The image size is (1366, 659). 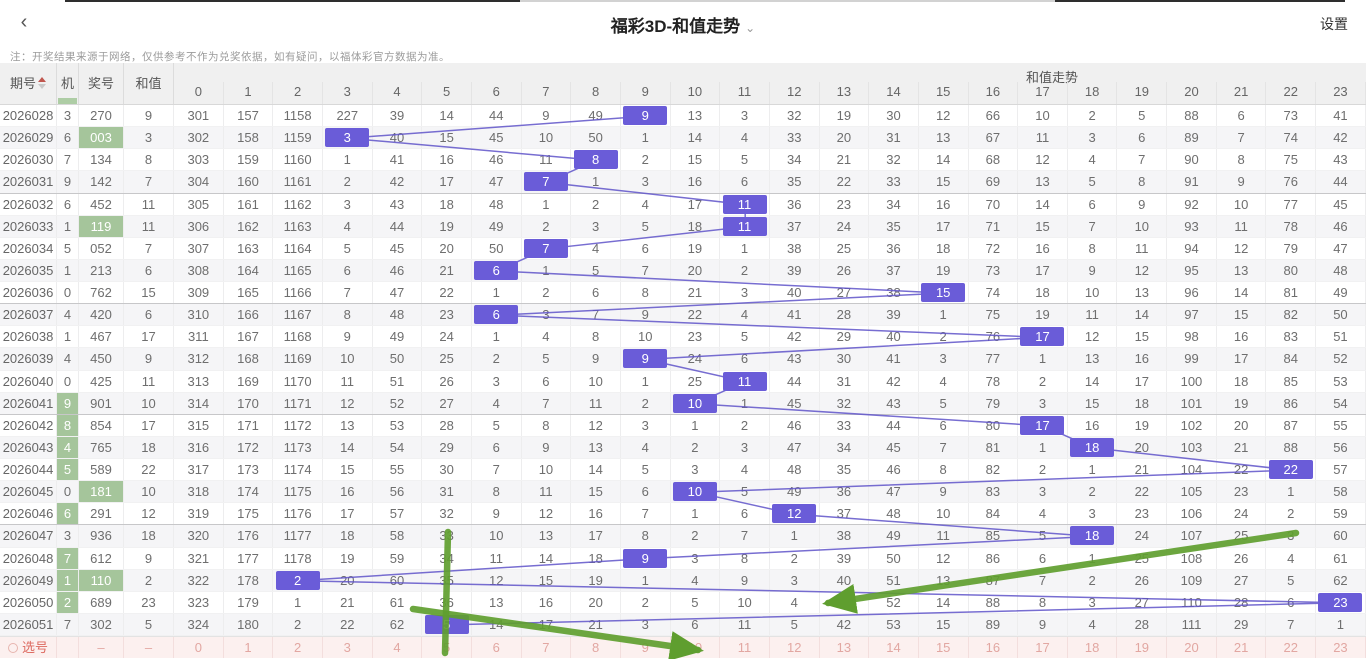 I want to click on selection-sum-option: 4, so click(x=398, y=647).